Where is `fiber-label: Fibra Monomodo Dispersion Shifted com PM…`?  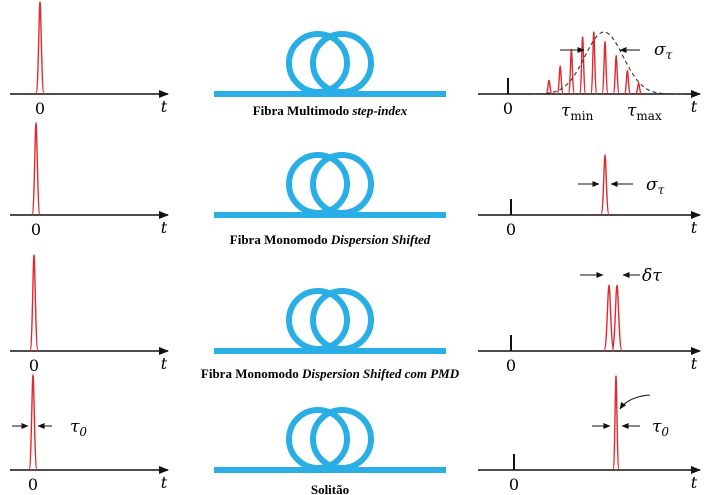
fiber-label: Fibra Monomodo Dispersion Shifted com PM… is located at coordinates (330, 373).